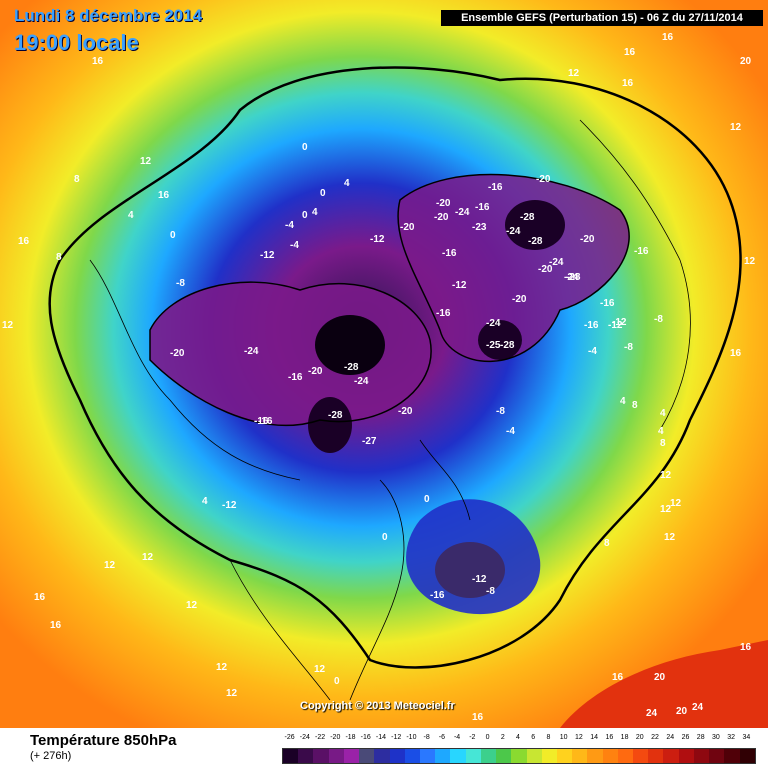 Image resolution: width=768 pixels, height=768 pixels. What do you see at coordinates (426, 737) in the screenshot?
I see `scale-label: -8` at bounding box center [426, 737].